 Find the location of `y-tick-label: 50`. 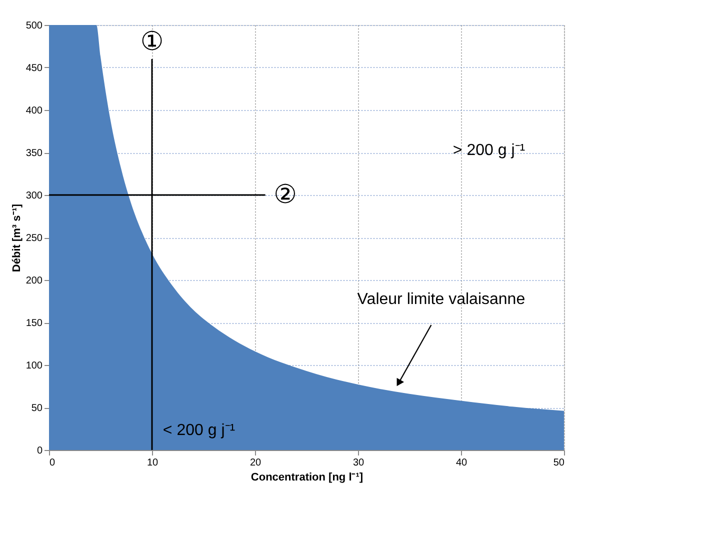

y-tick-label: 50 is located at coordinates (37, 408).